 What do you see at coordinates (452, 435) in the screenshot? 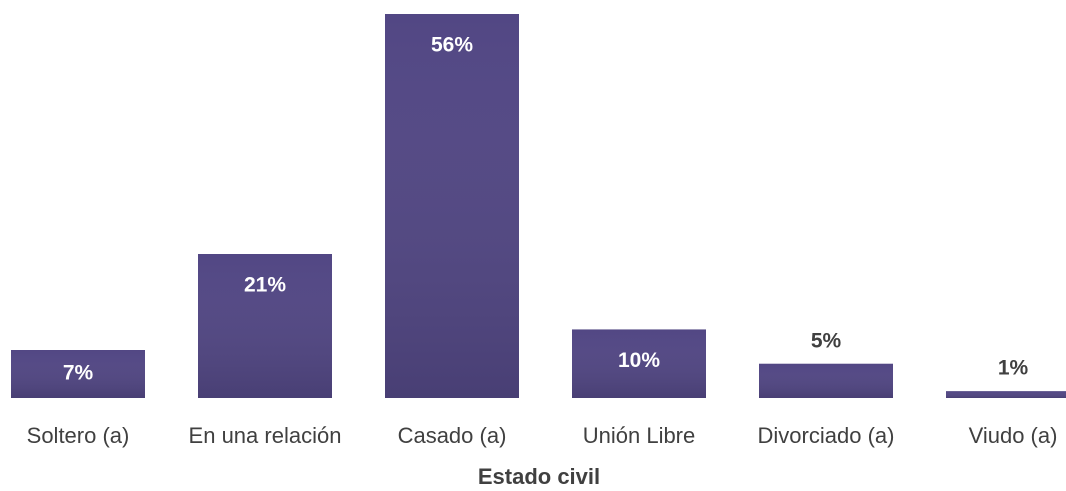
I see `x-tick-label: Casado (a)` at bounding box center [452, 435].